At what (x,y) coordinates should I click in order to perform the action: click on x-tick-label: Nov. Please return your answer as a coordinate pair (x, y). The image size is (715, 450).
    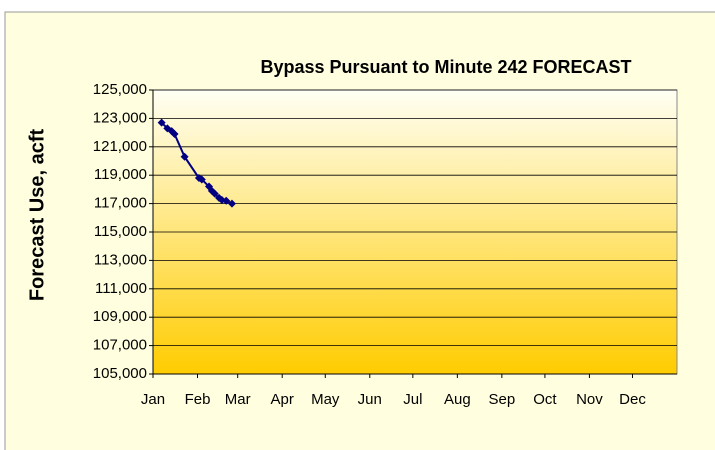
    Looking at the image, I should click on (589, 399).